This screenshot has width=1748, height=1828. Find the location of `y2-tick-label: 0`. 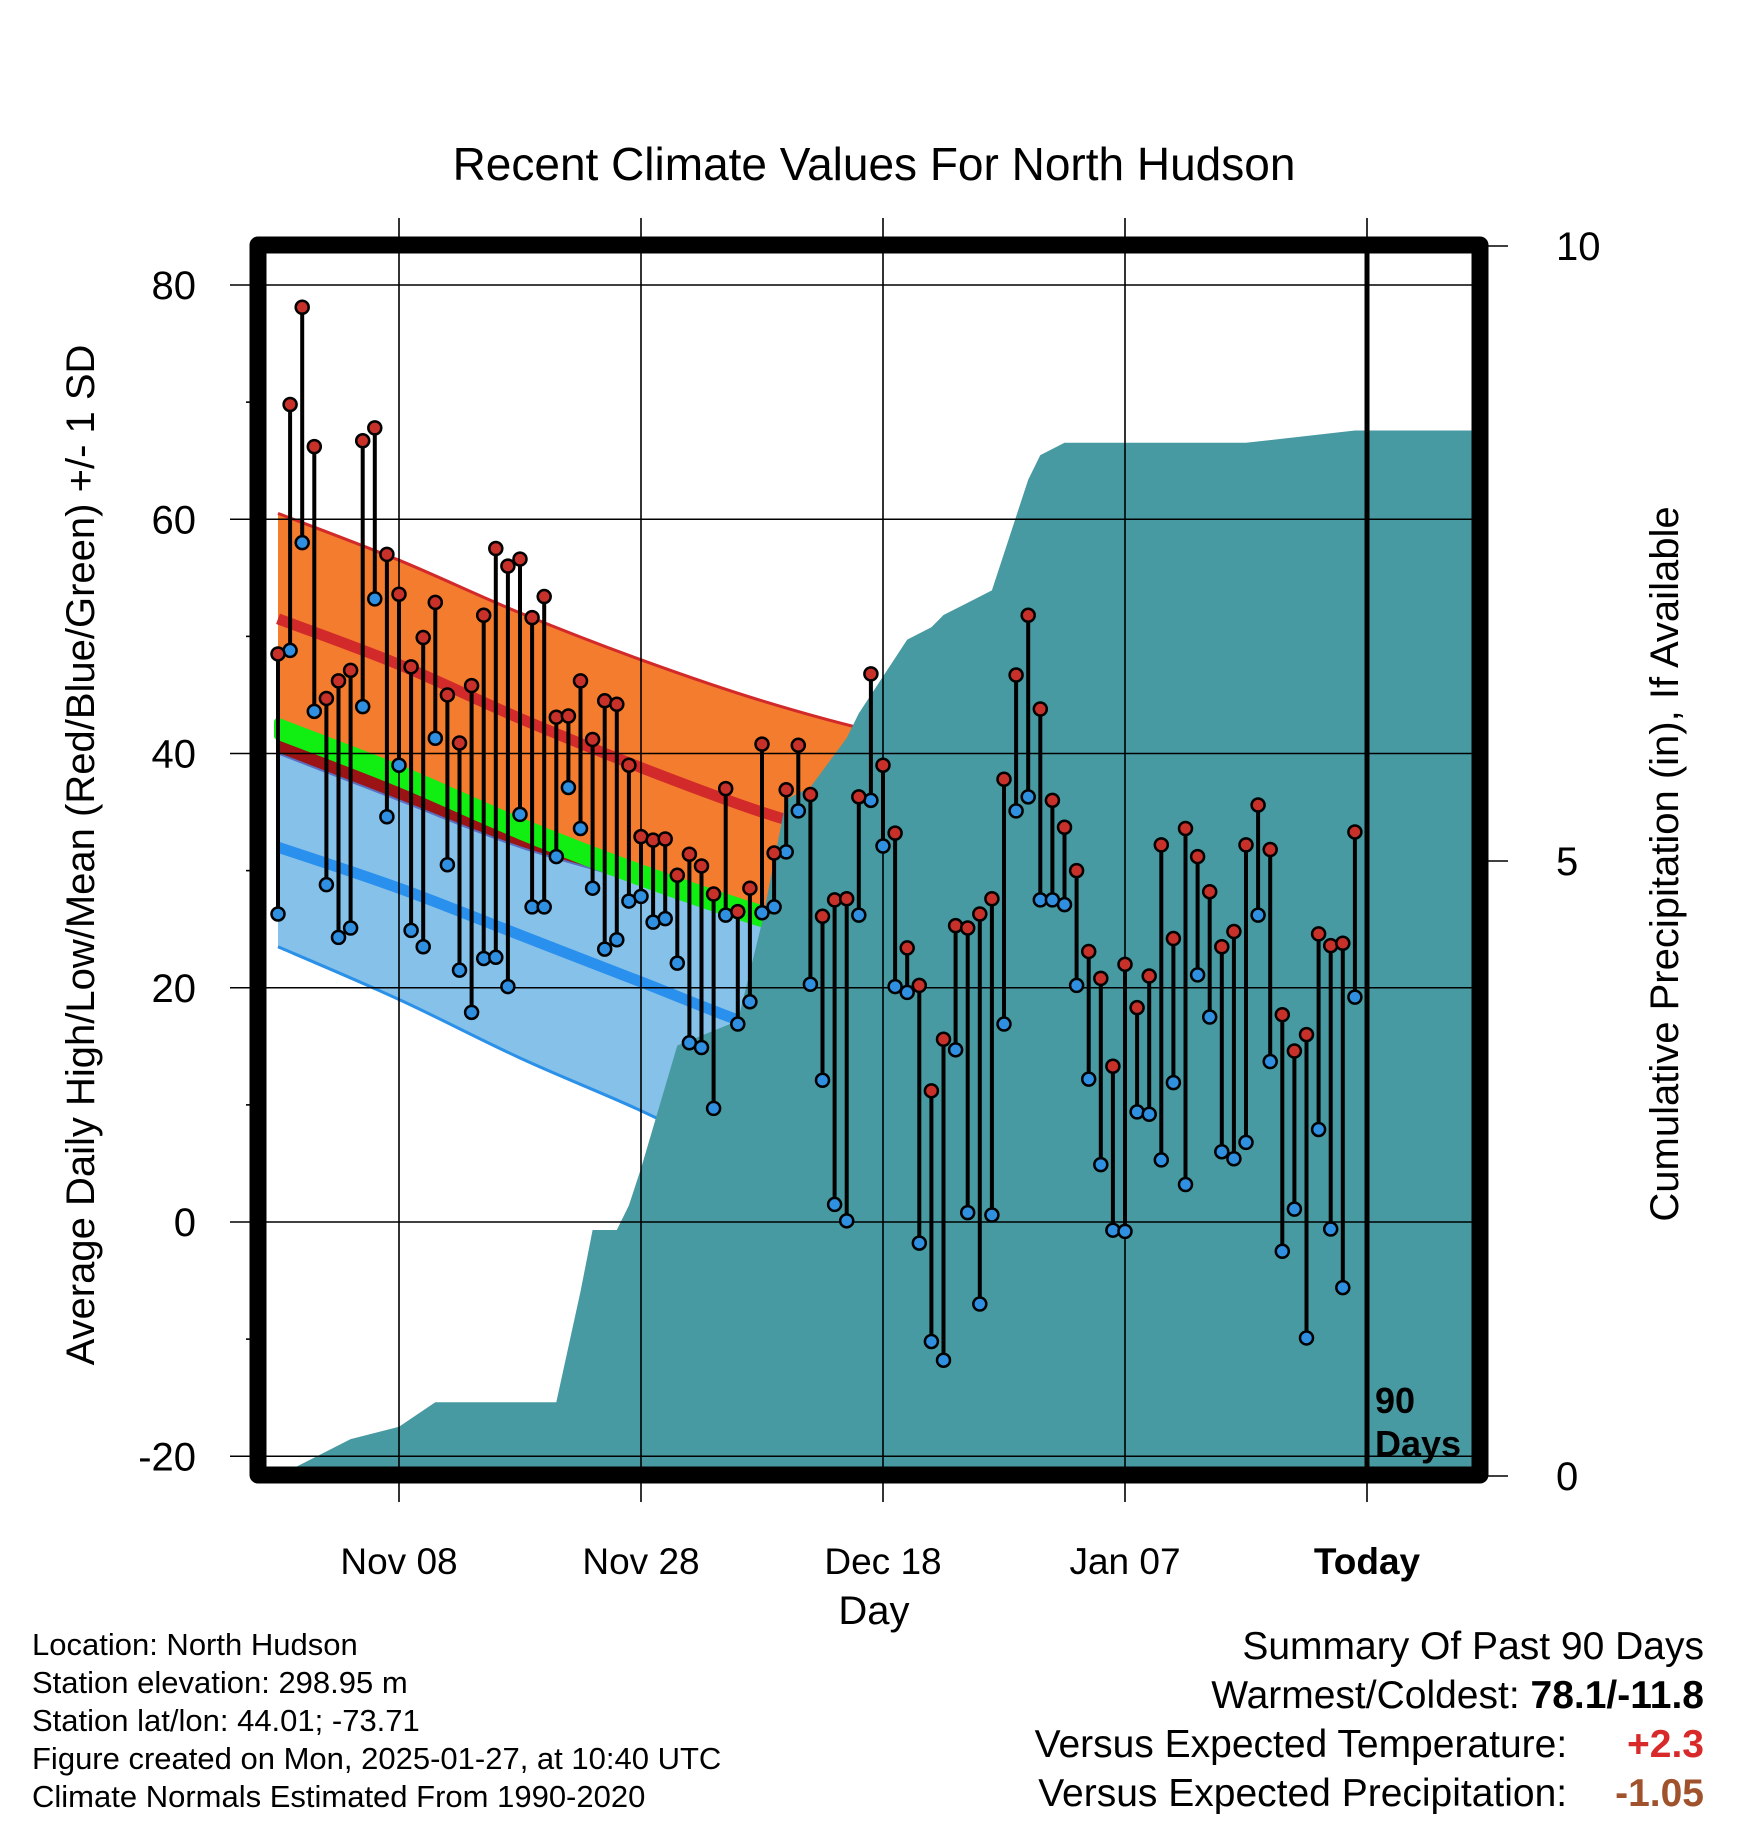

y2-tick-label: 0 is located at coordinates (1567, 1477).